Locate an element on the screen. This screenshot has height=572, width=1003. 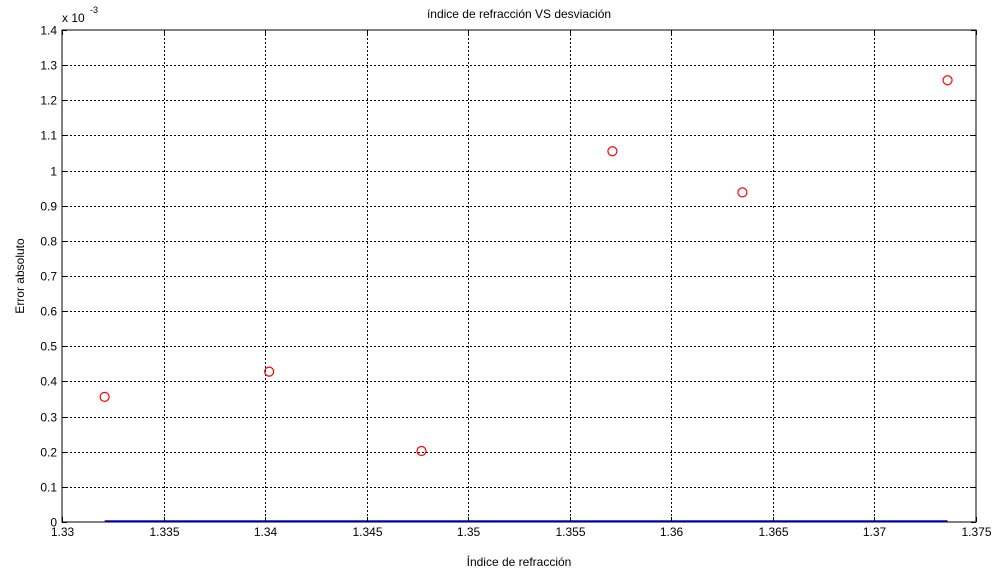
y-tick-label: 0.1 is located at coordinates (48, 488).